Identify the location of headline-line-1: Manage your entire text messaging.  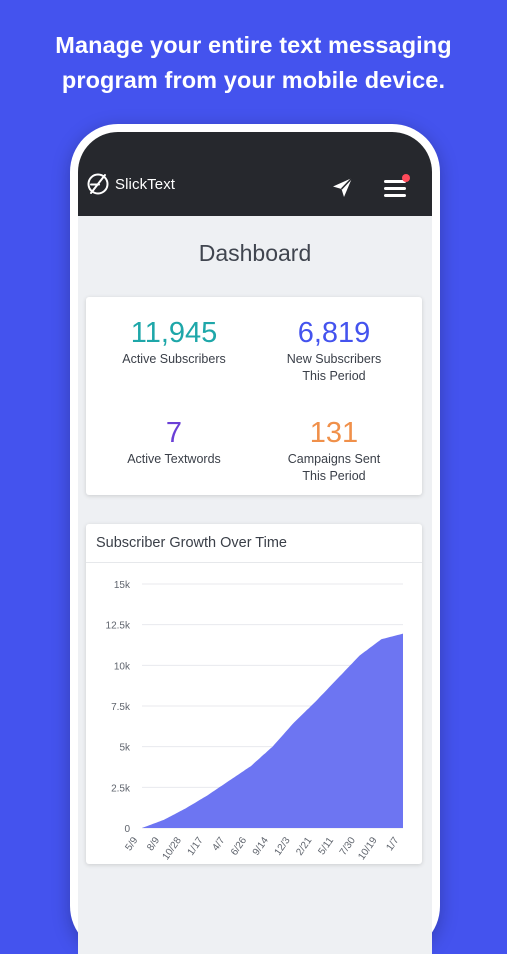
(253, 45).